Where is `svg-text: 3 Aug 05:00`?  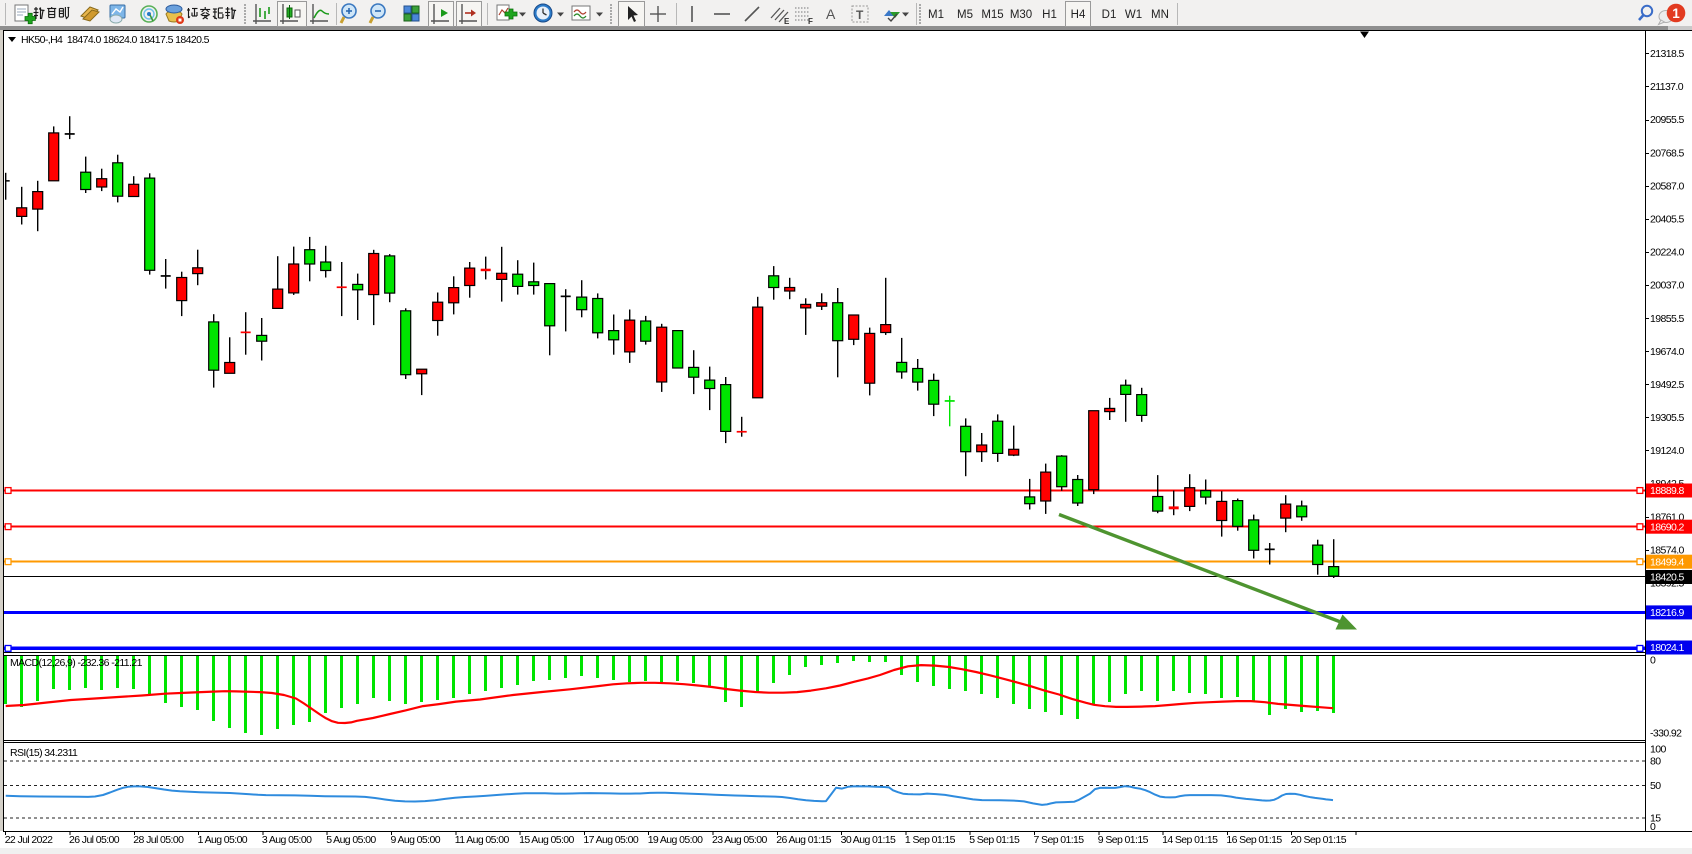
svg-text: 3 Aug 05:00 is located at coordinates (287, 840).